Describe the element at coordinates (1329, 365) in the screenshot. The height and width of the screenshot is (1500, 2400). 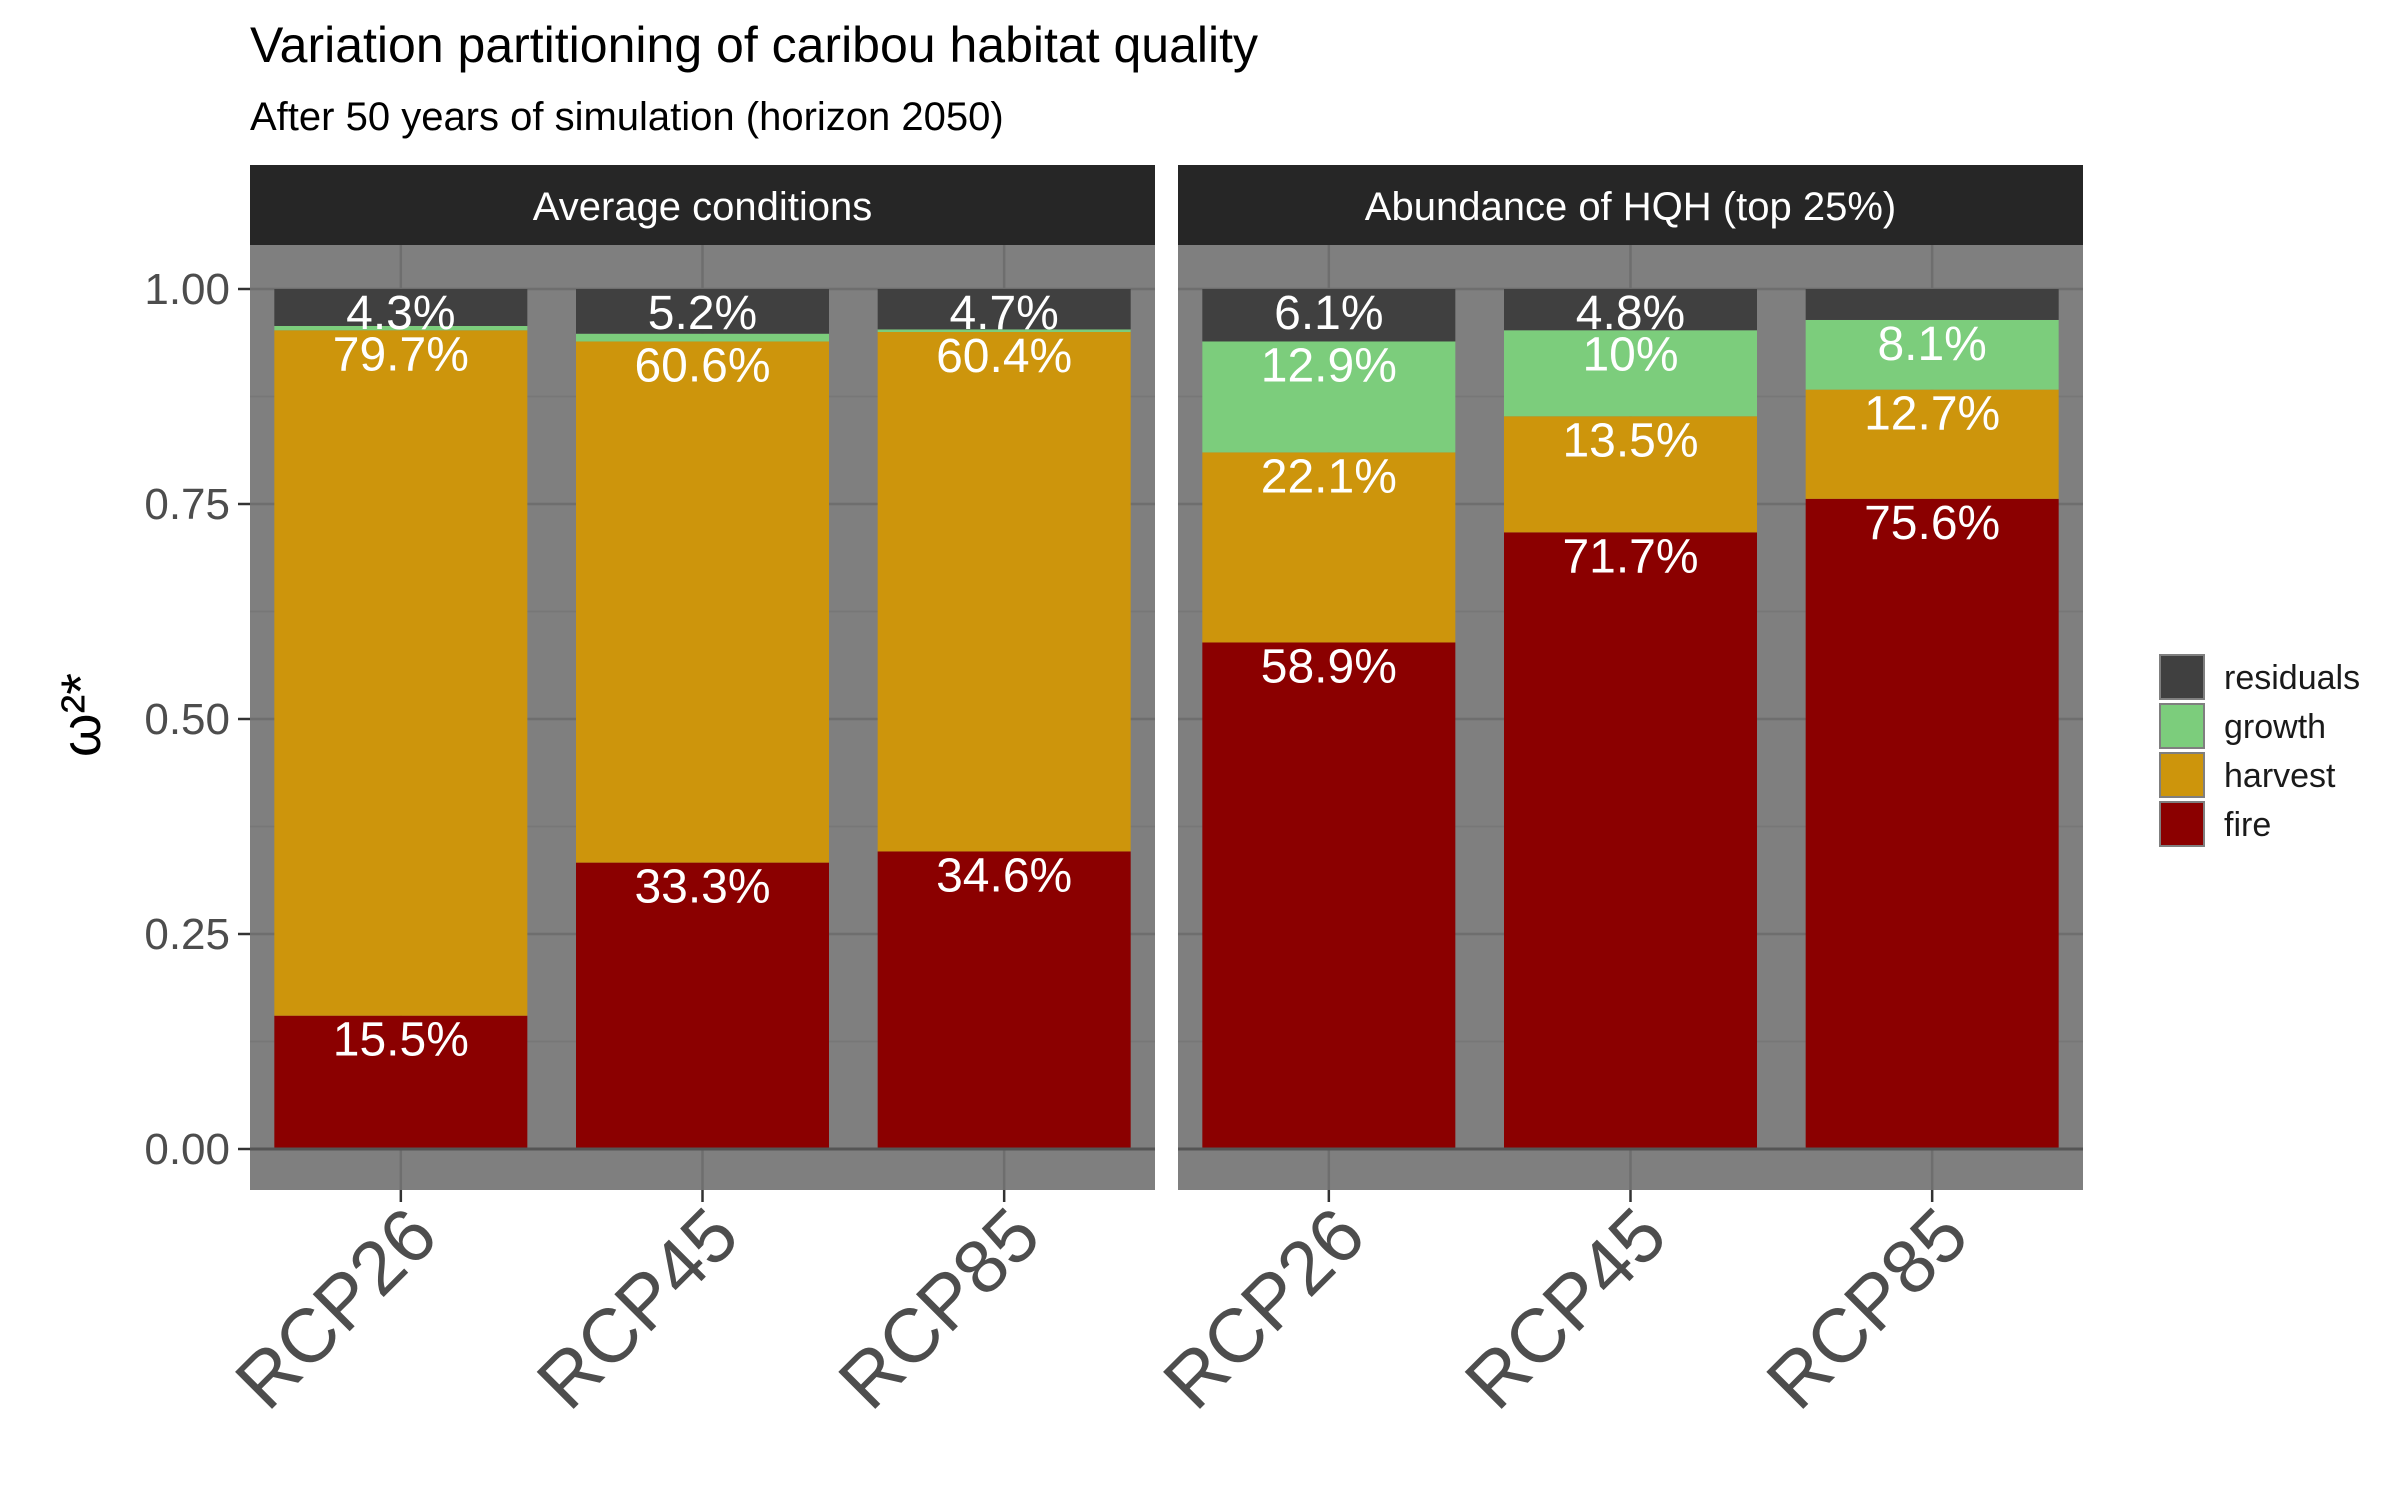
I see `data-label: 12.9%` at that location.